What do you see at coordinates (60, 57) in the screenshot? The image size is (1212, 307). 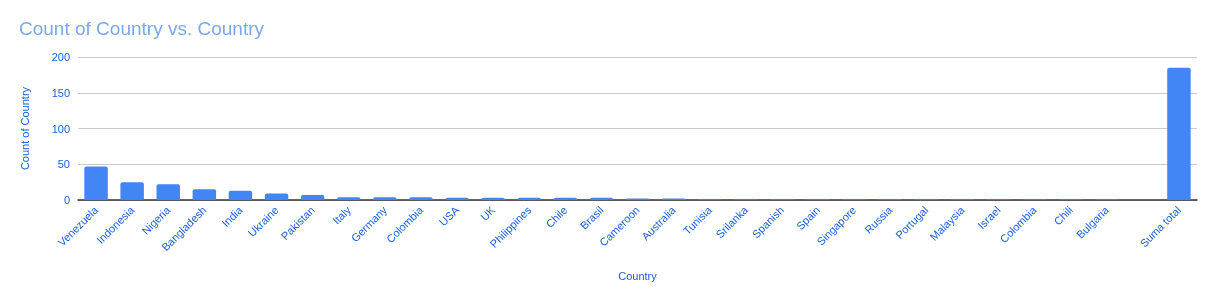 I see `y-tick-label: 200` at bounding box center [60, 57].